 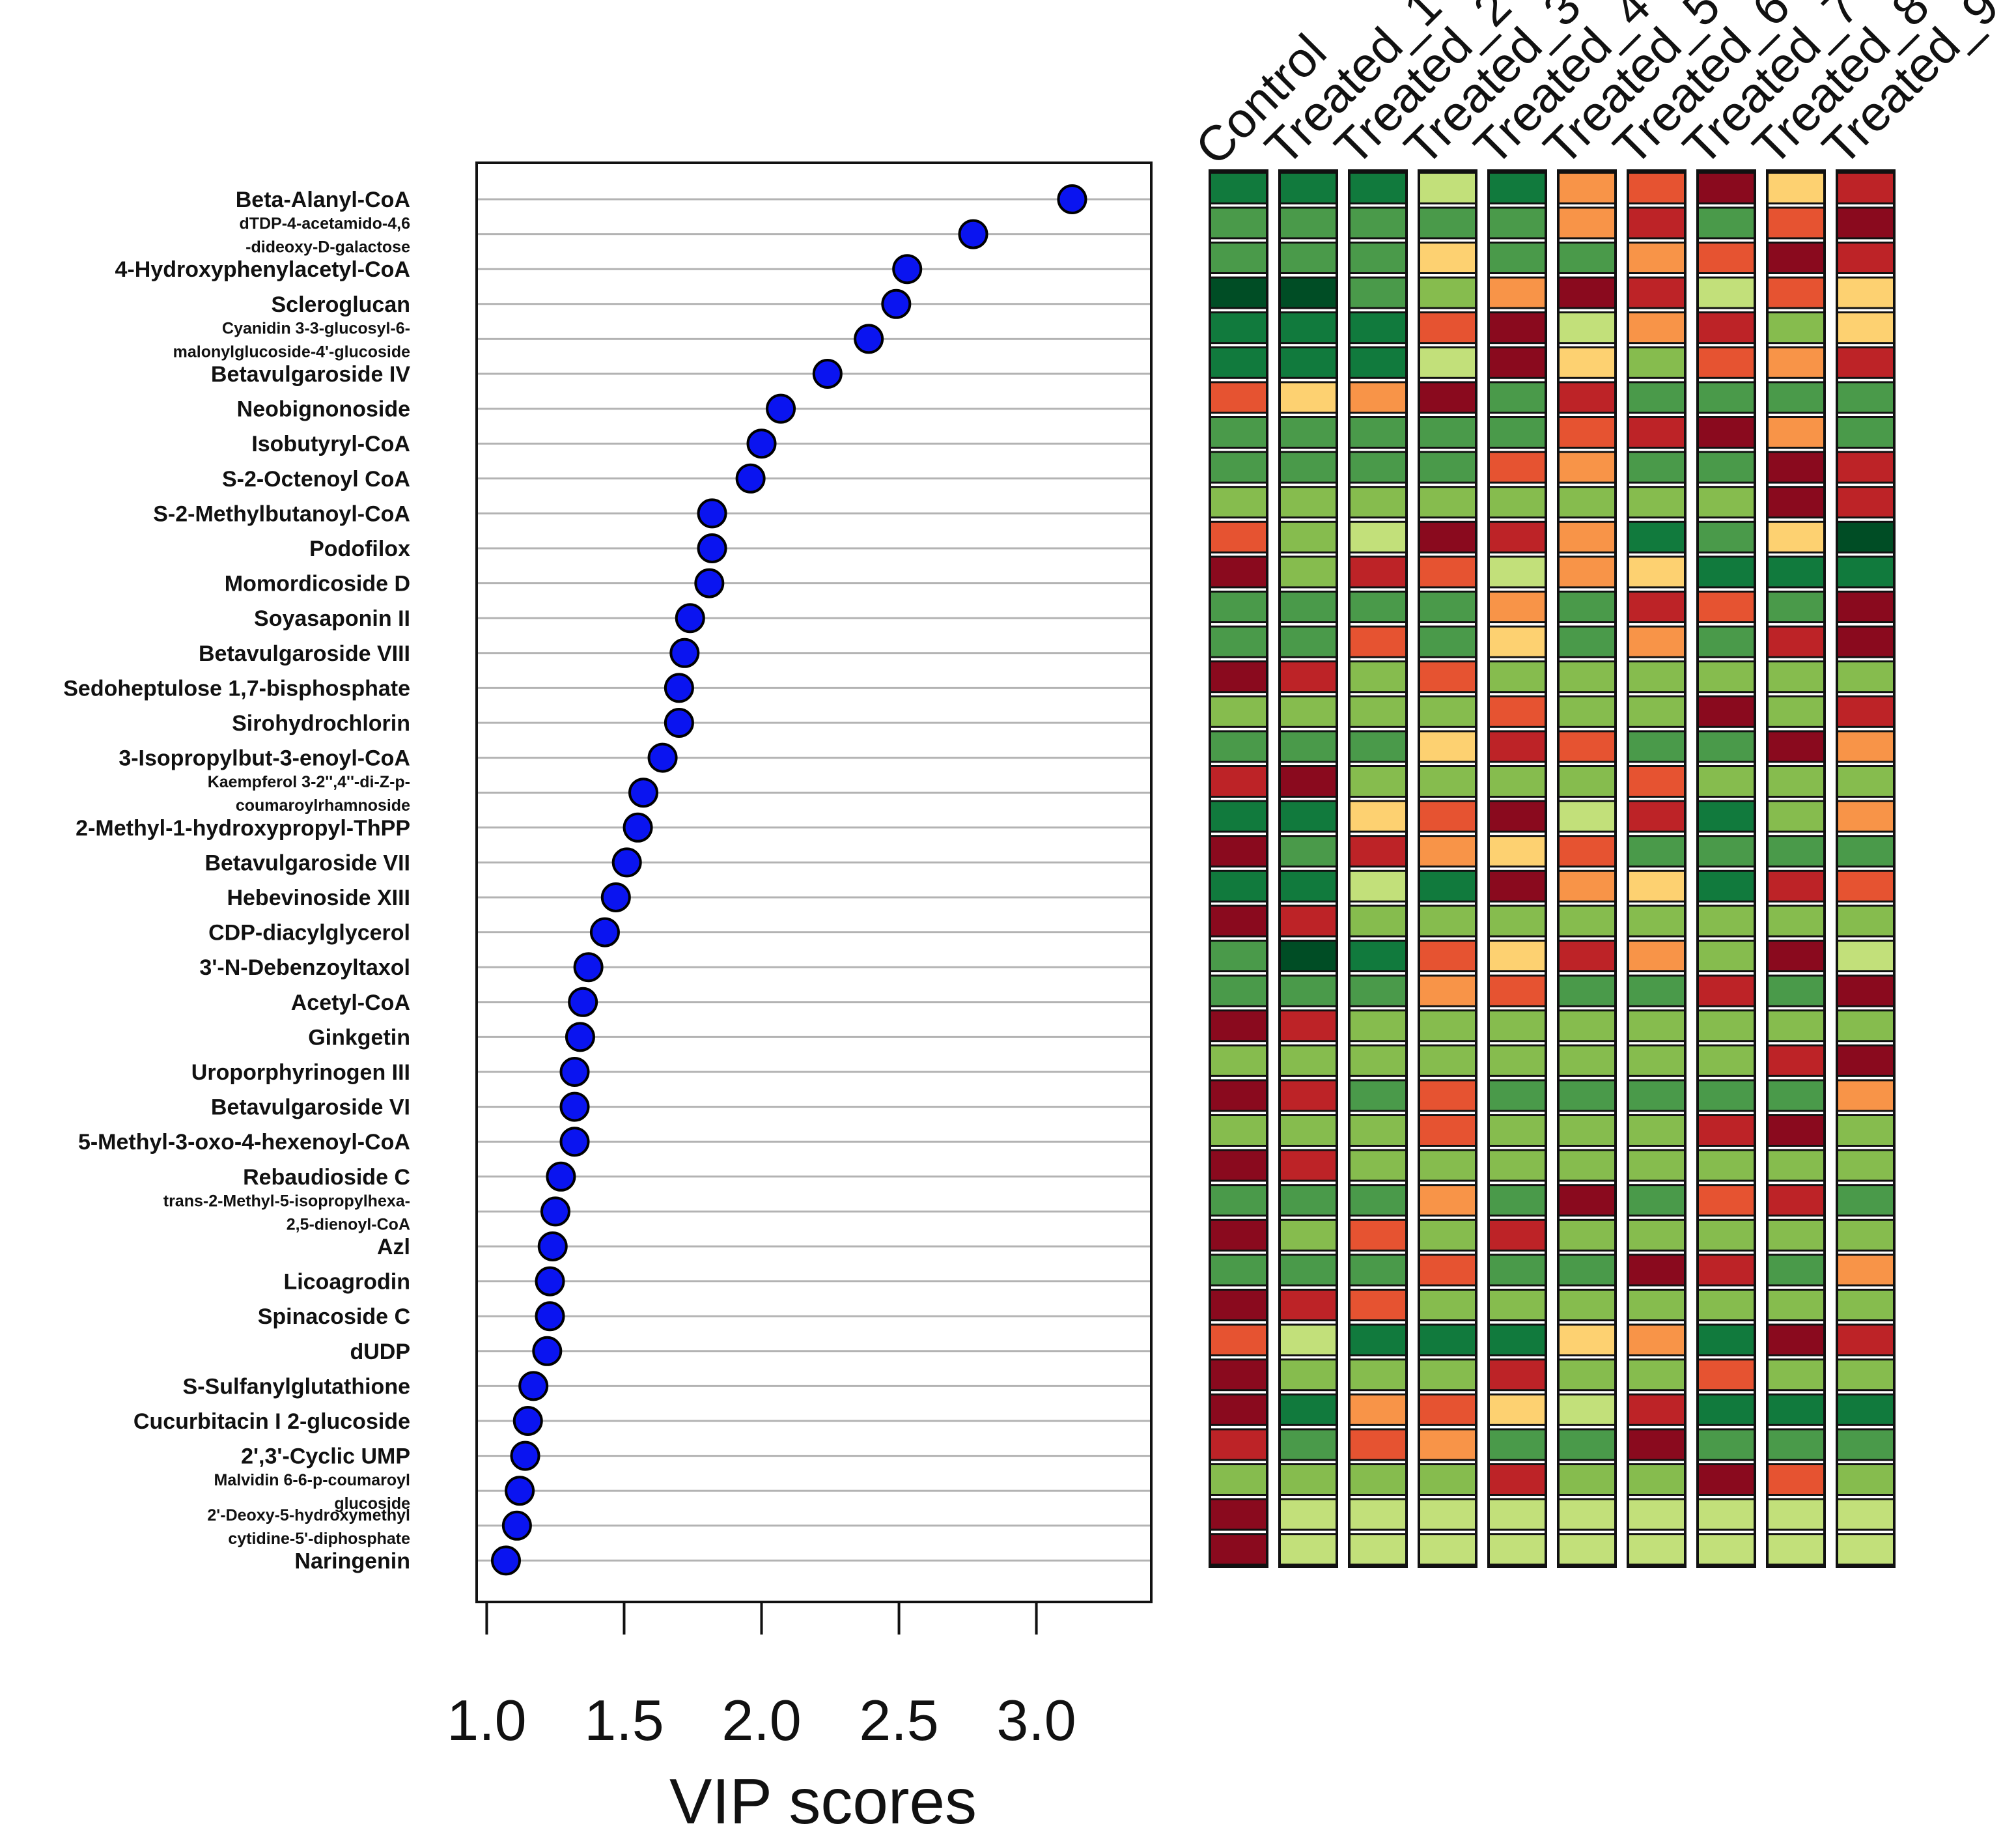 What do you see at coordinates (351, 1003) in the screenshot?
I see `feature-label: Acetyl-CoA` at bounding box center [351, 1003].